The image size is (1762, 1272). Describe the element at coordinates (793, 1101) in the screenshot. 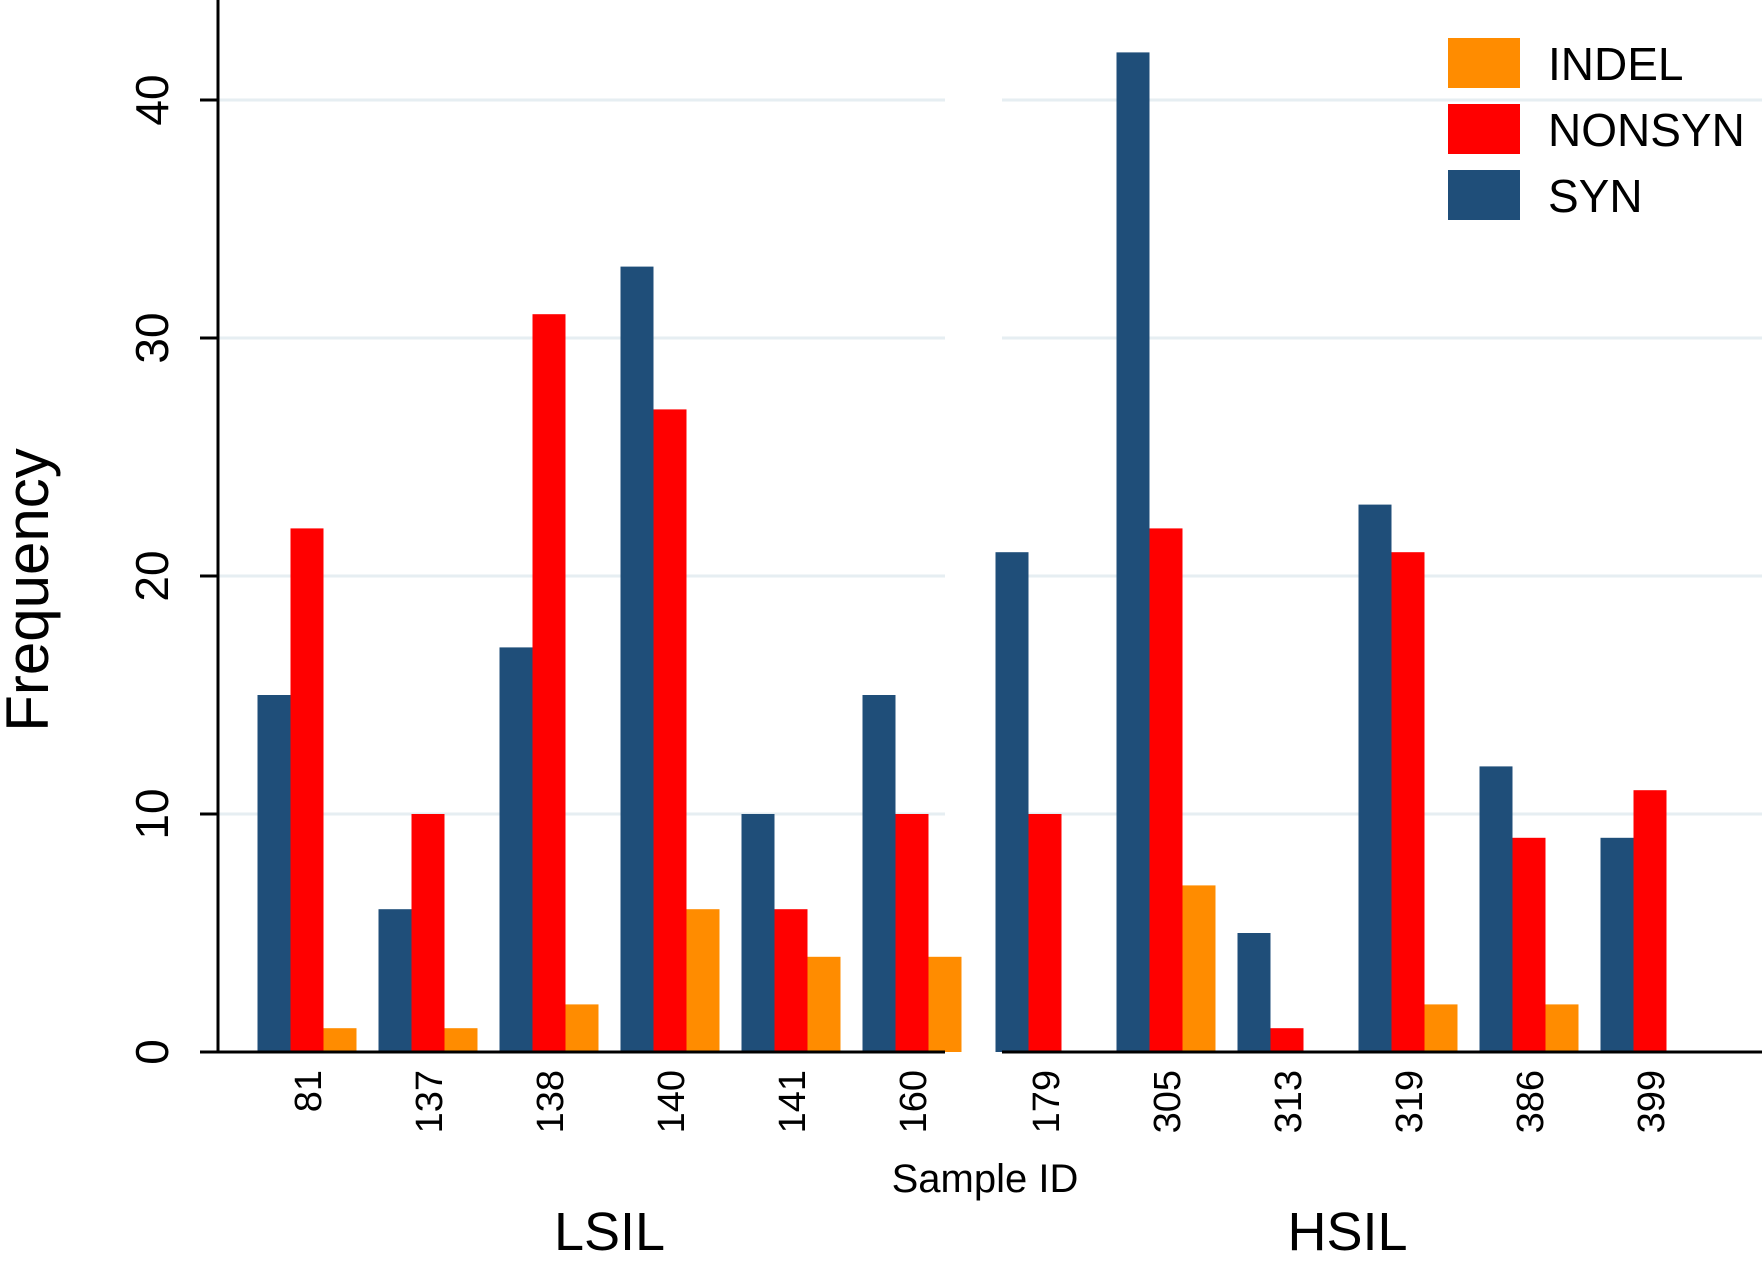

I see `x-tick-label: 141` at that location.